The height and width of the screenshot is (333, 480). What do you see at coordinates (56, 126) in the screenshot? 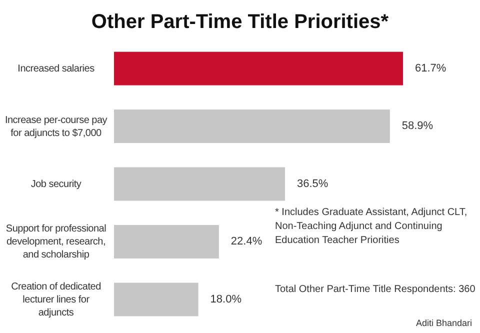
I see `y-tick-label: Increase per-course pay for adjuncts to $7,000` at bounding box center [56, 126].